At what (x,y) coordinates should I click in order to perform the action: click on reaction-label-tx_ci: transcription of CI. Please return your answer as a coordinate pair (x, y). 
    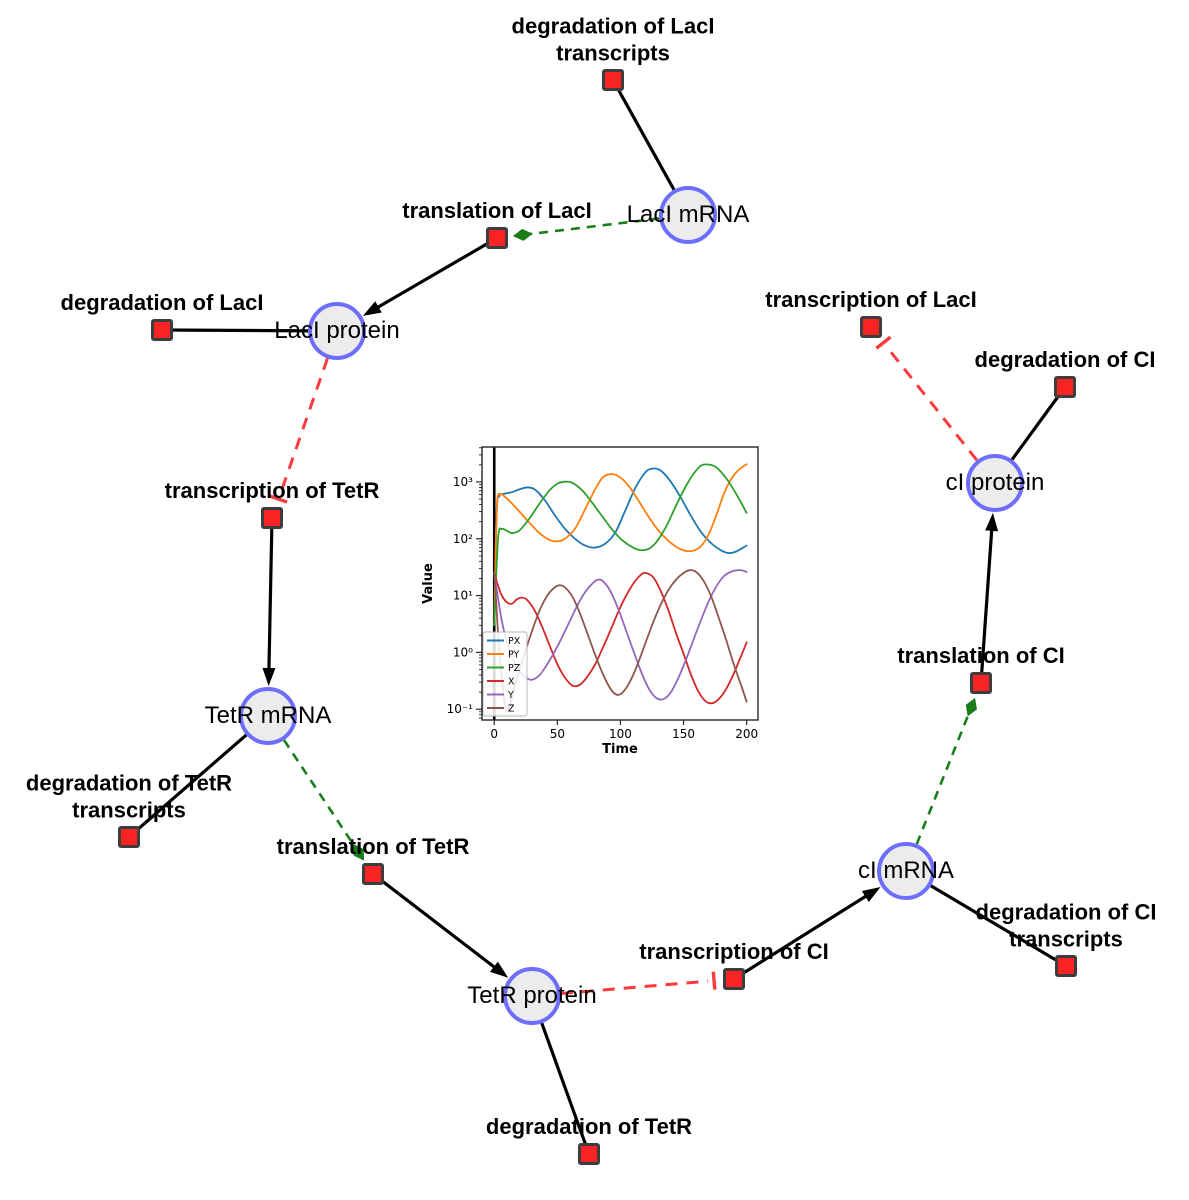
    Looking at the image, I should click on (733, 952).